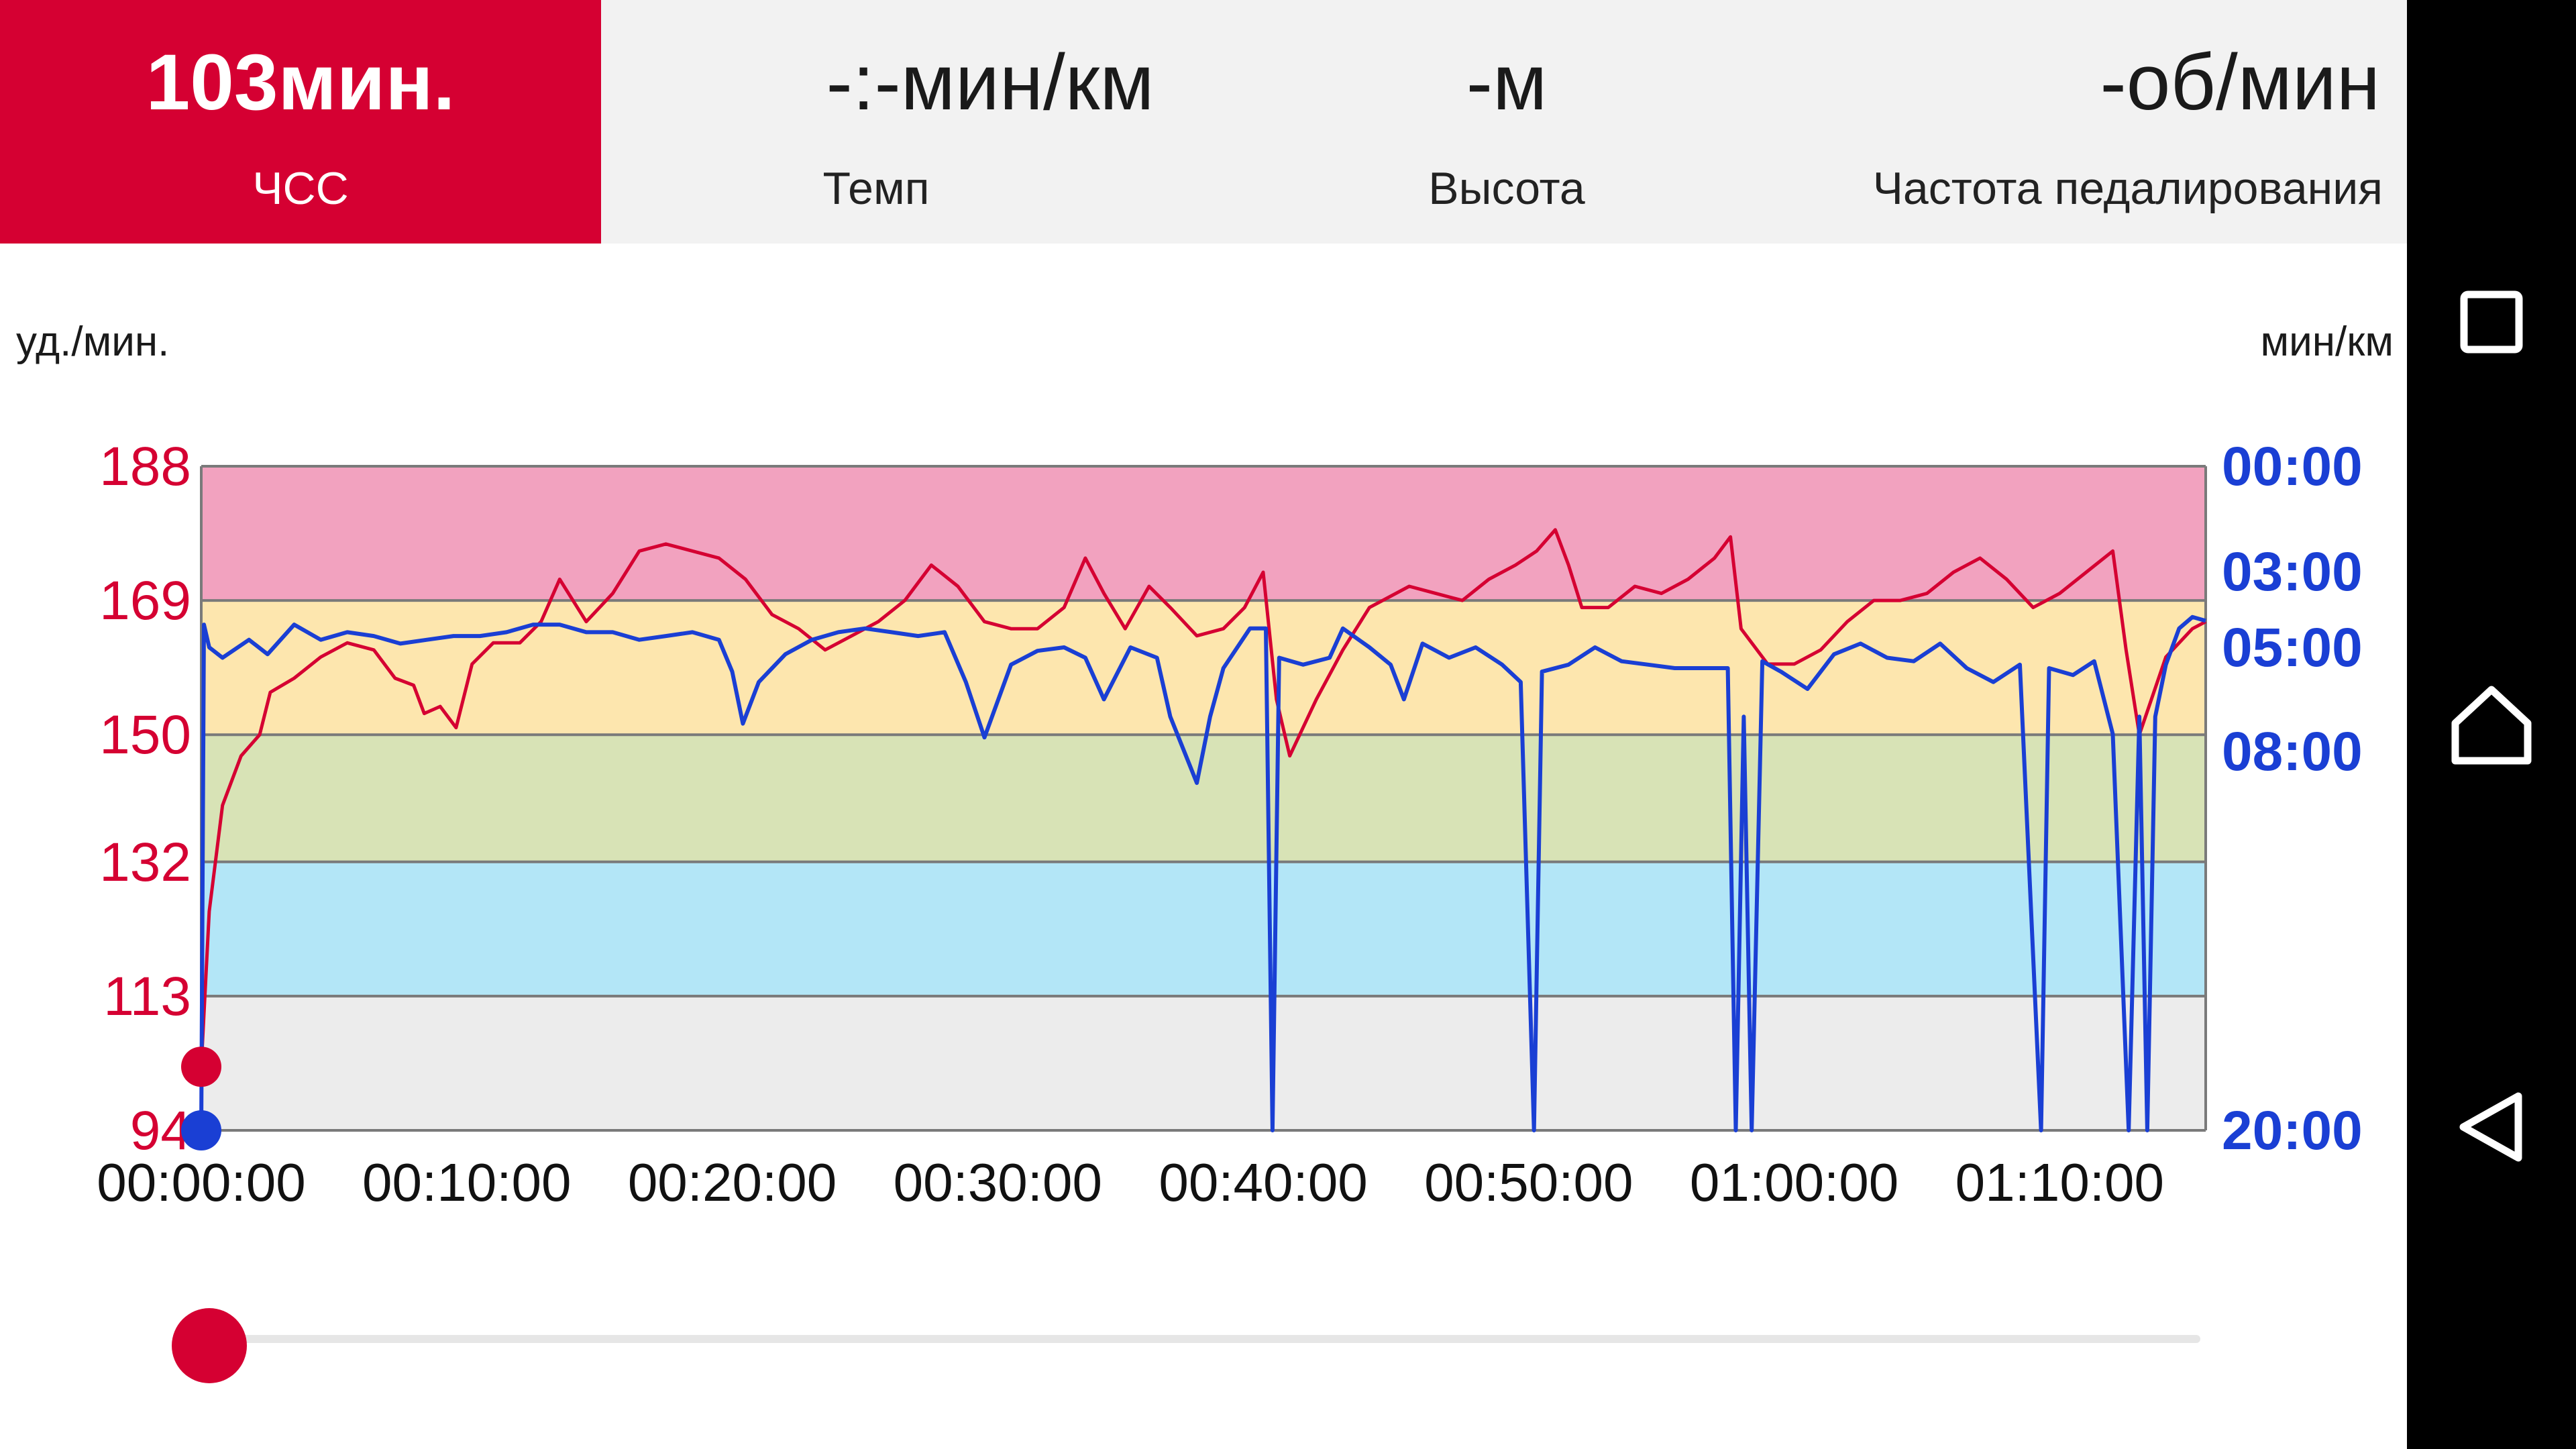  What do you see at coordinates (145, 466) in the screenshot?
I see `hr-tick-label: 188` at bounding box center [145, 466].